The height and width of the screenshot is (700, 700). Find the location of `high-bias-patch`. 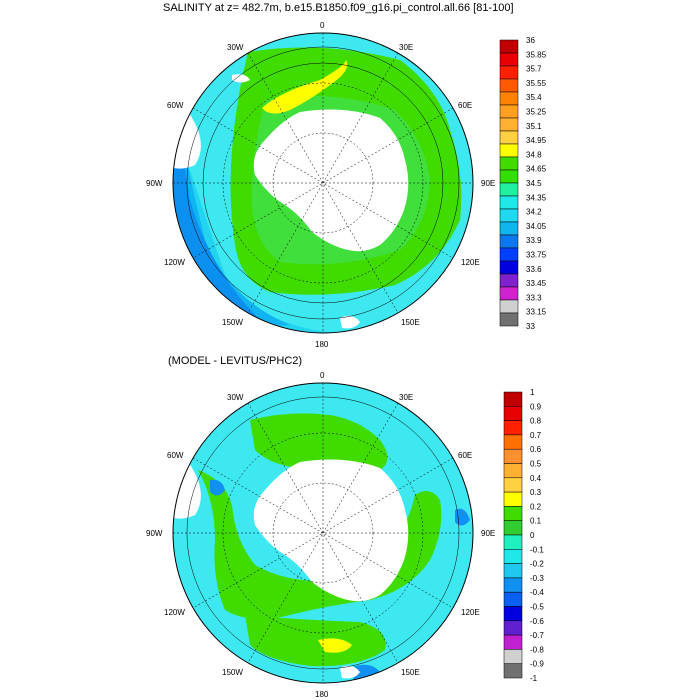

high-bias-patch is located at coordinates (335, 645).